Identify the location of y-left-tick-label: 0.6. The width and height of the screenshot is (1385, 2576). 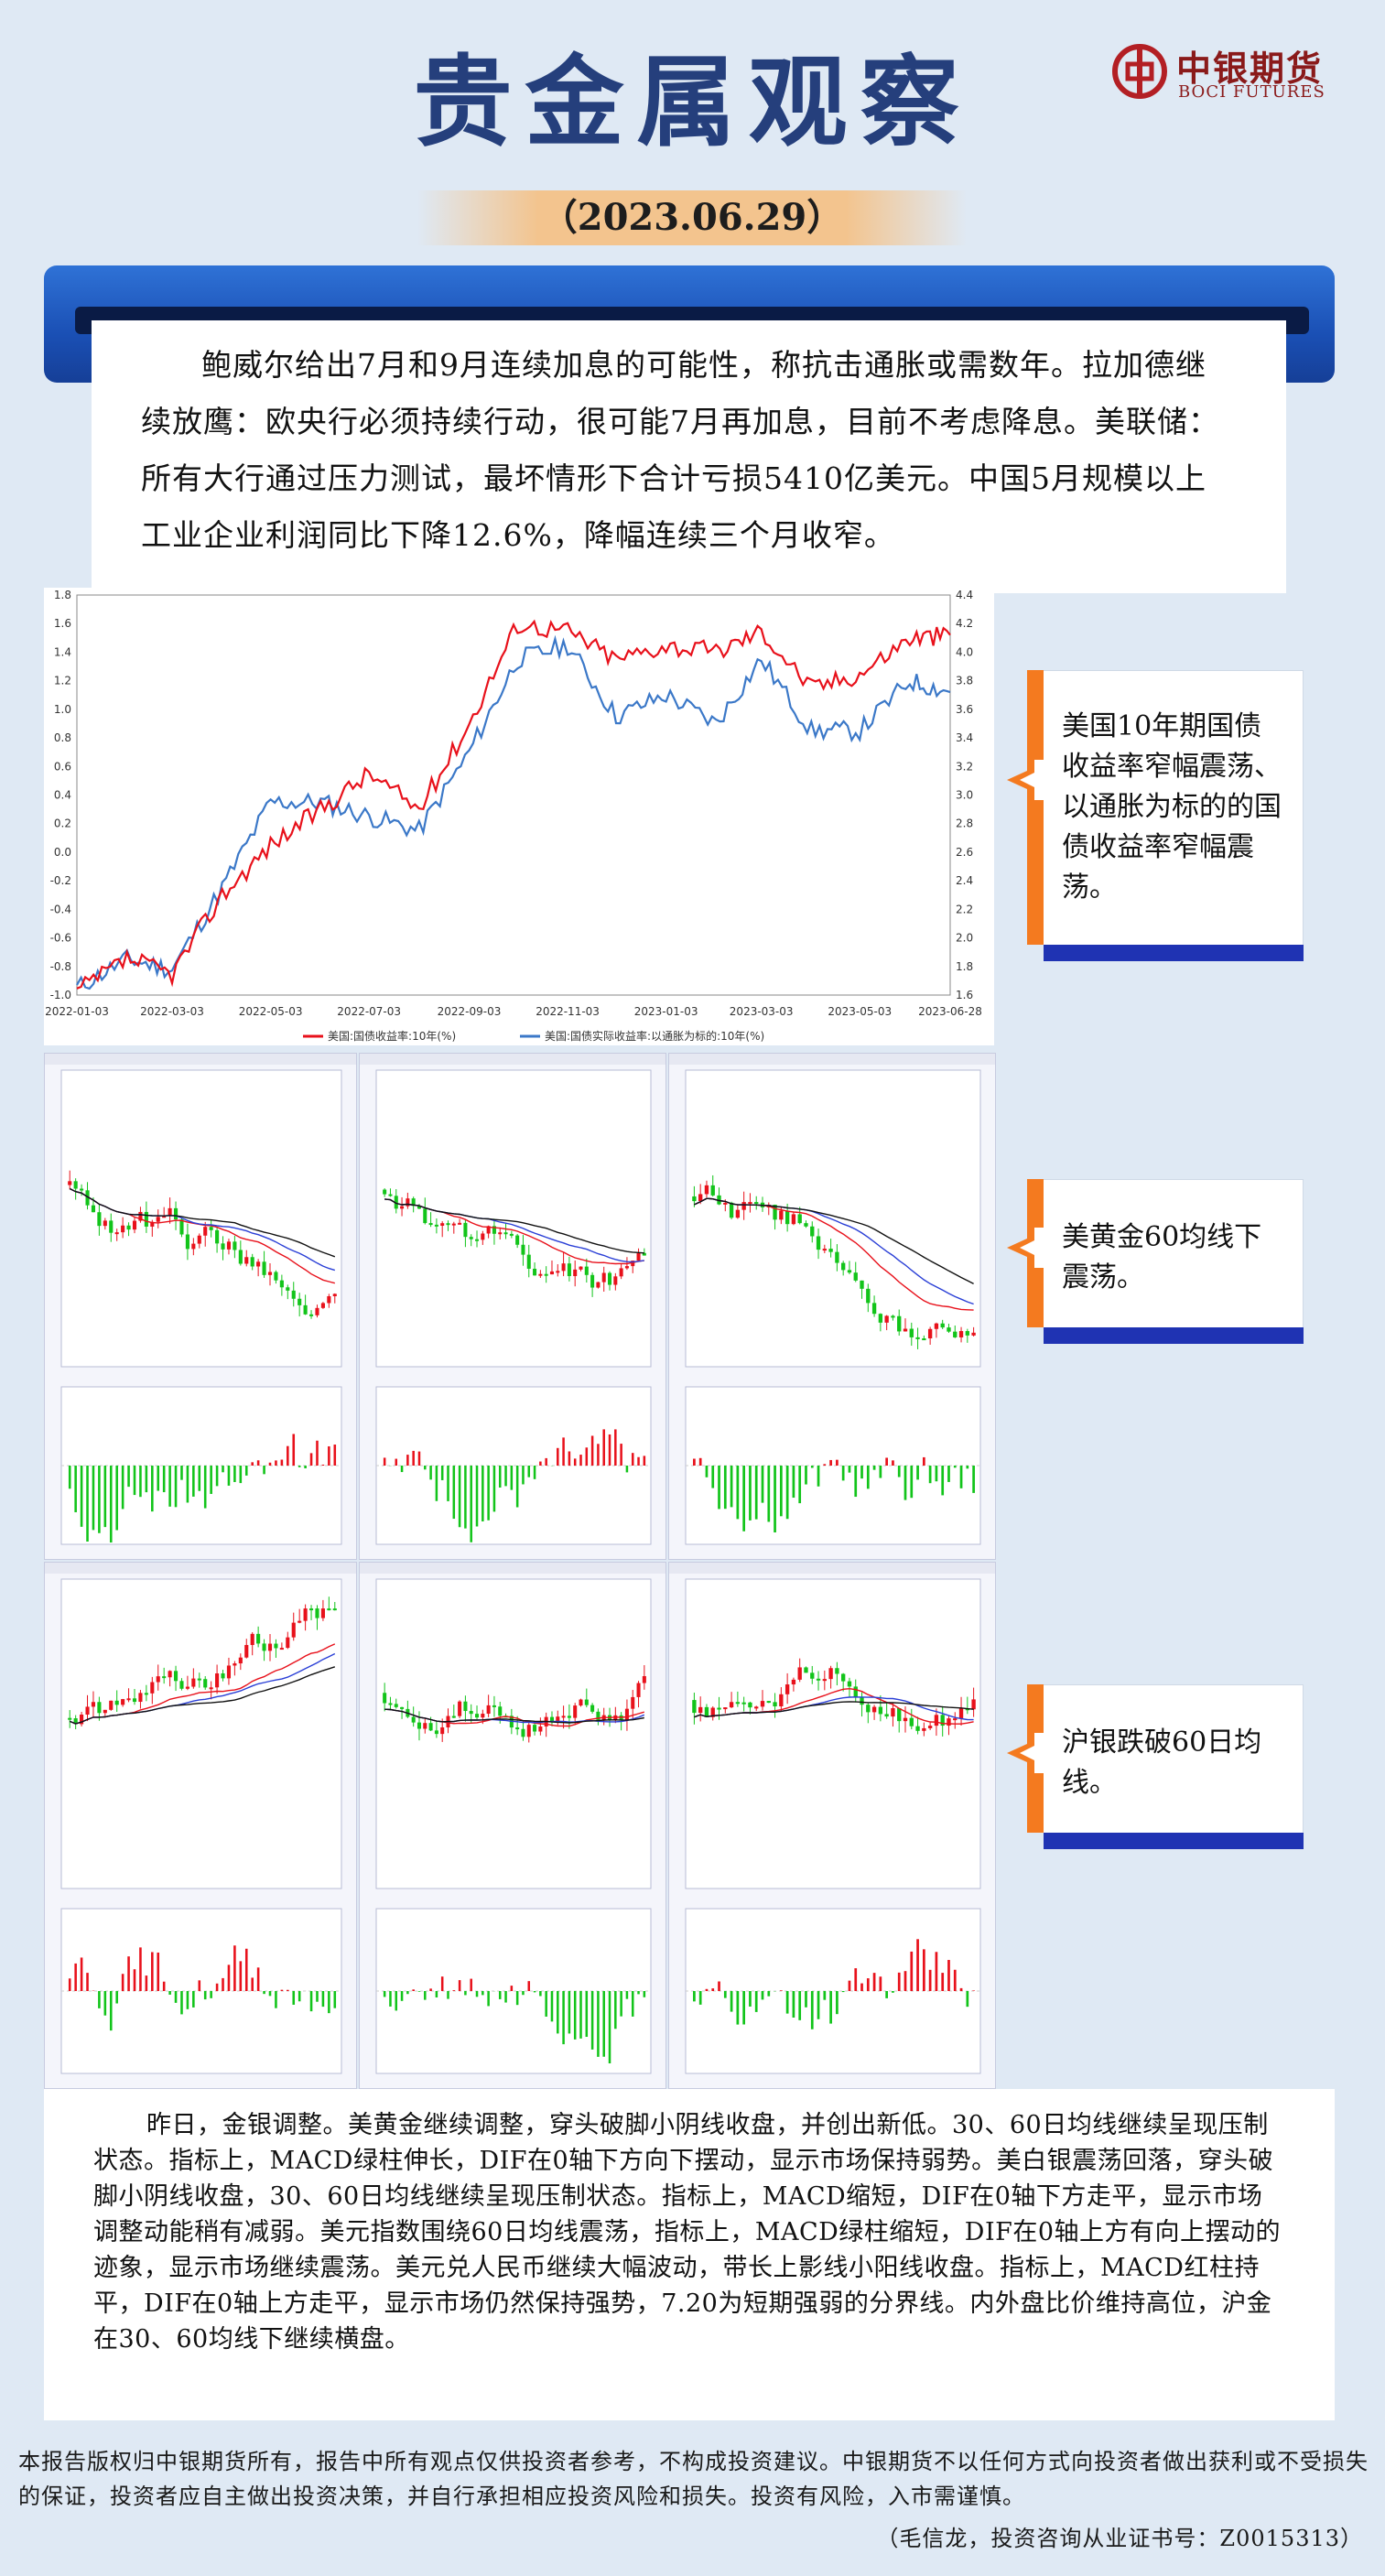
(62, 767).